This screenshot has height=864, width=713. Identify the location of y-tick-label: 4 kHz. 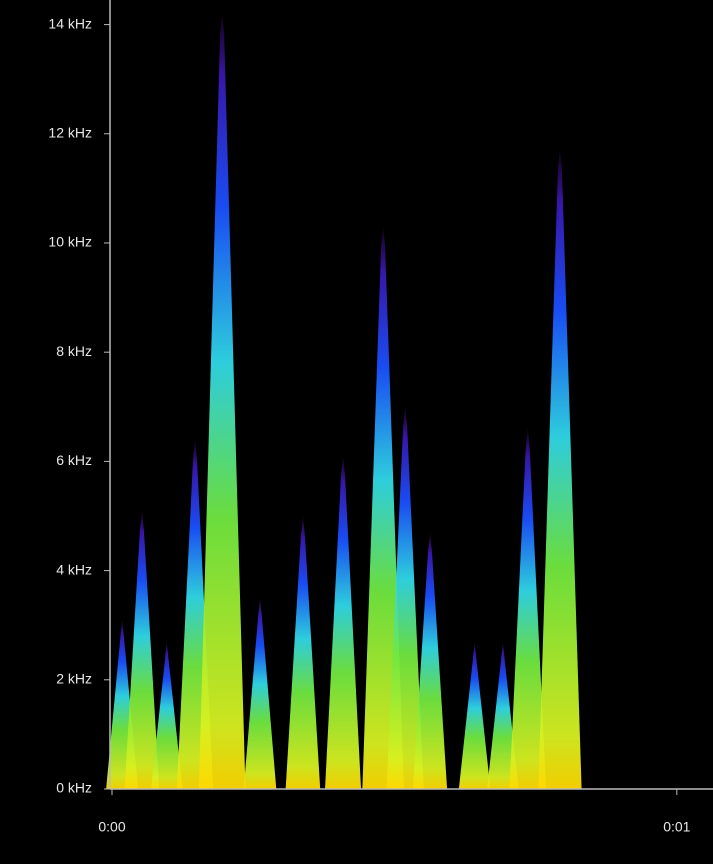
(74, 569).